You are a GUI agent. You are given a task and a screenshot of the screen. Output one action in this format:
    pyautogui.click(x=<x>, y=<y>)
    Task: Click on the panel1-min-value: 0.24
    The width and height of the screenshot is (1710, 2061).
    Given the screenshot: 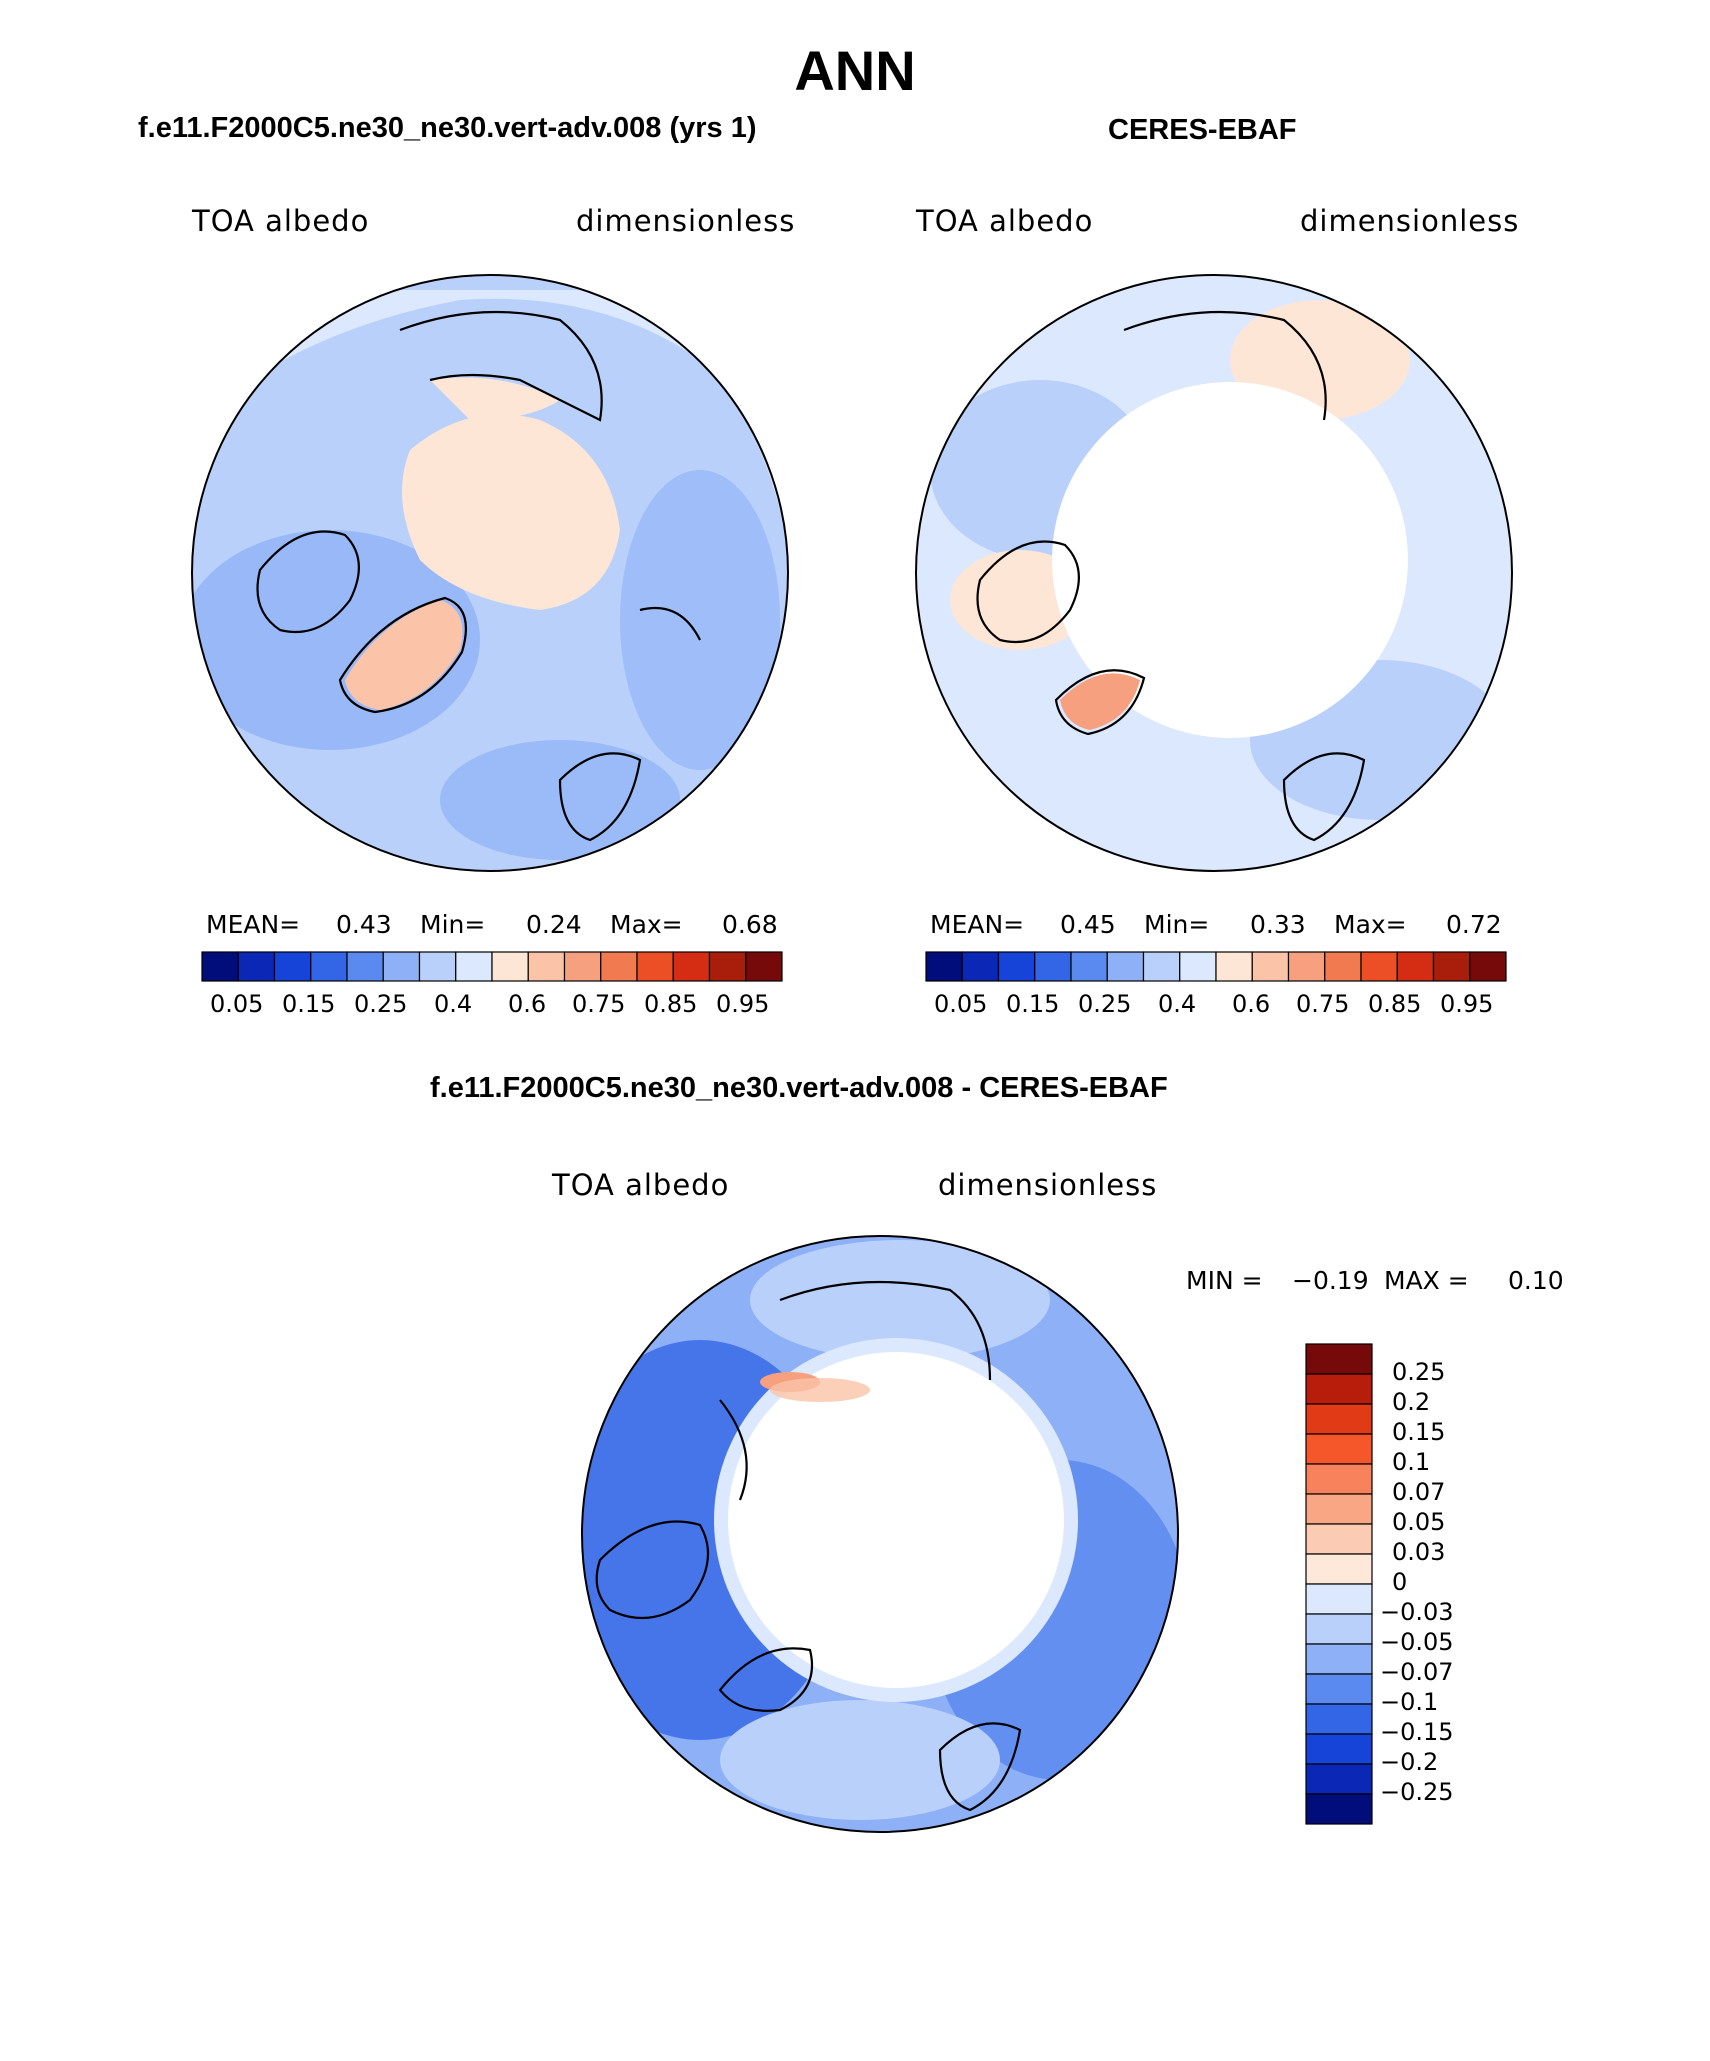 What is the action you would take?
    pyautogui.click(x=554, y=924)
    